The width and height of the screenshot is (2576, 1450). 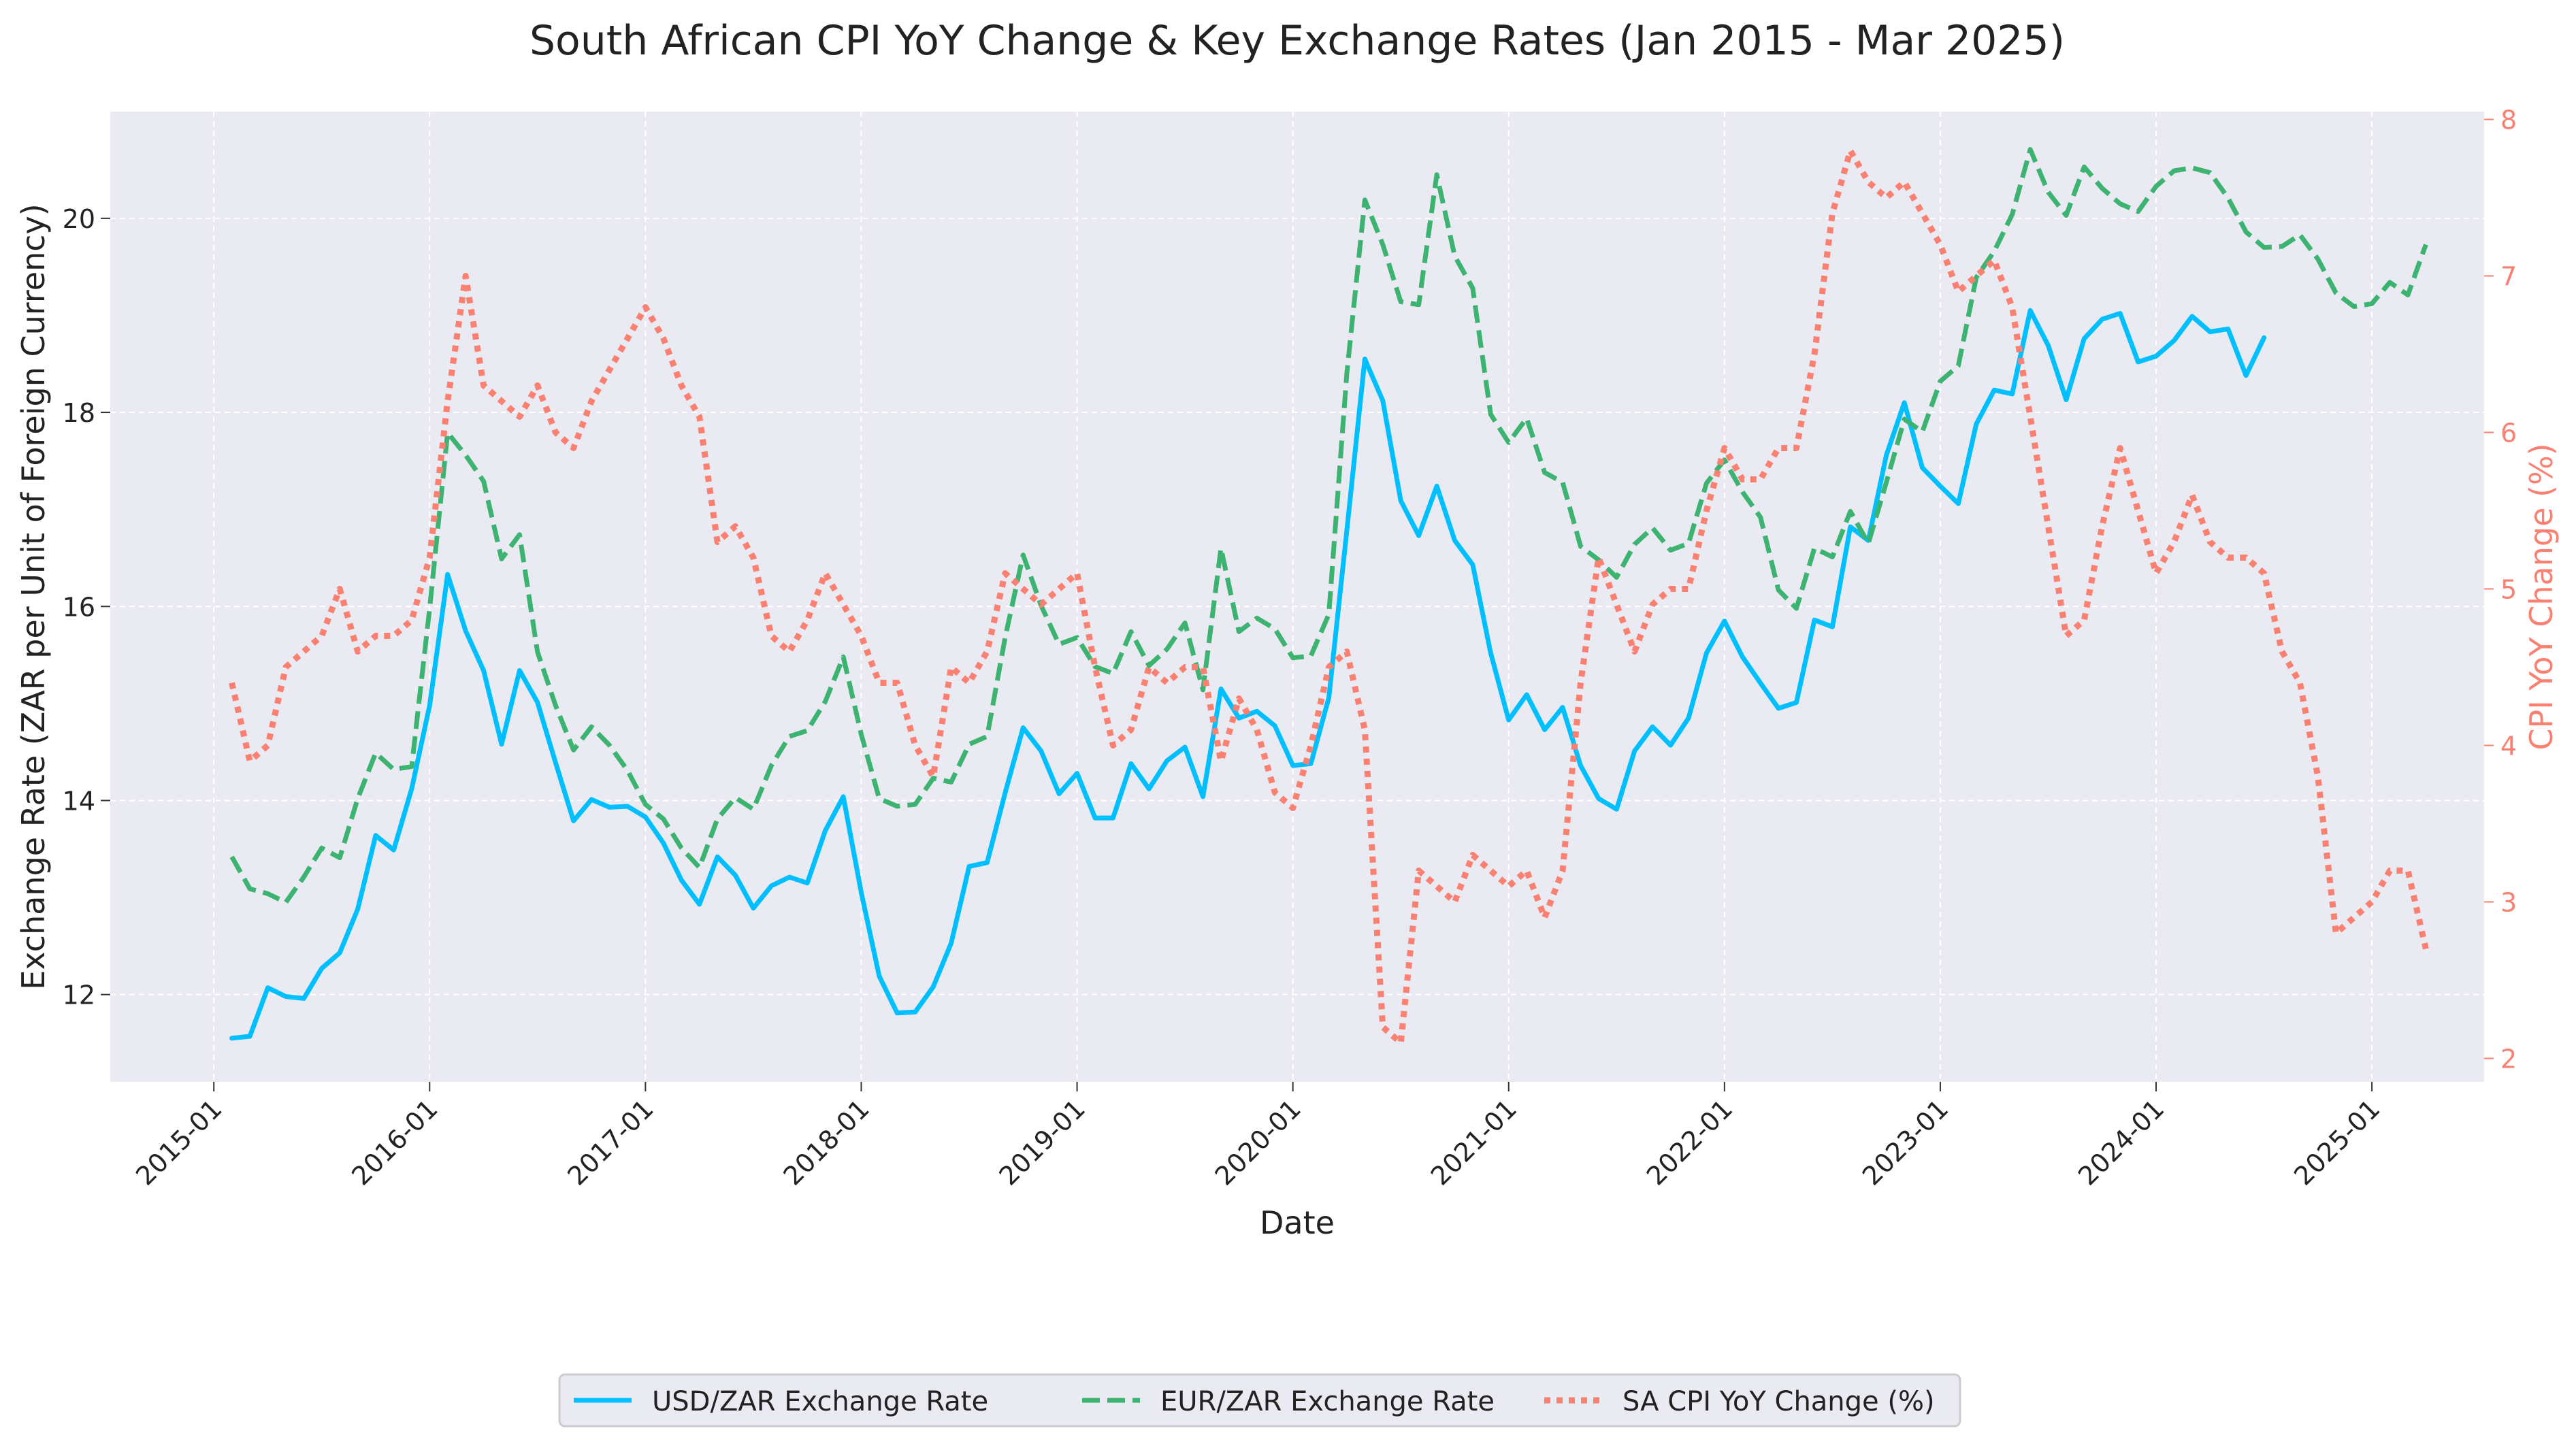 I want to click on y-tick-label-left: 20, so click(x=79, y=219).